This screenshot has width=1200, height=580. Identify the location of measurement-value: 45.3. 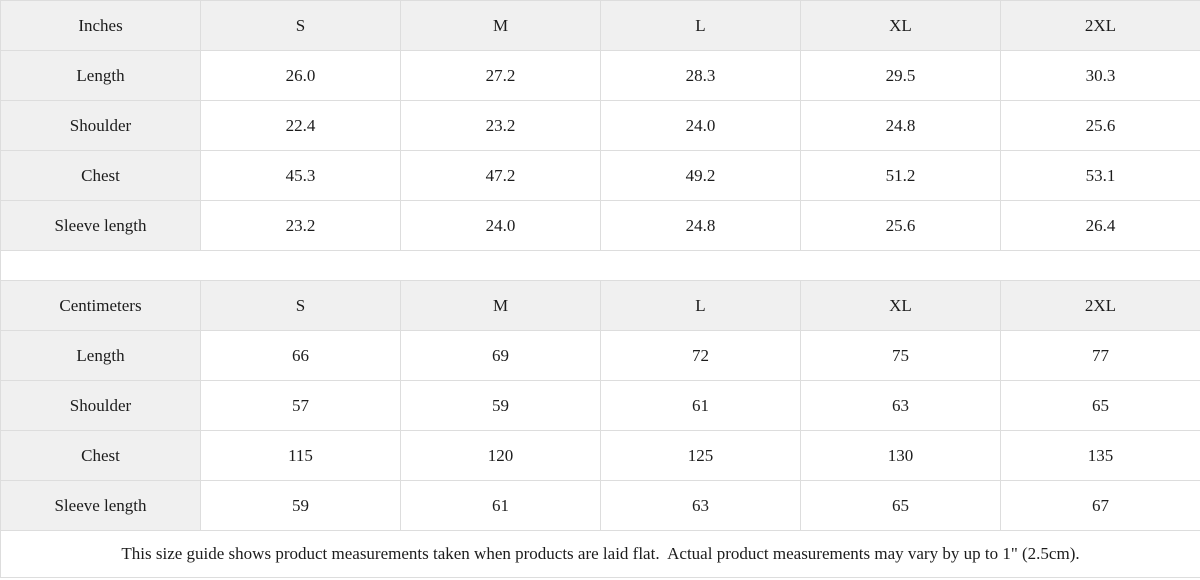
(300, 175).